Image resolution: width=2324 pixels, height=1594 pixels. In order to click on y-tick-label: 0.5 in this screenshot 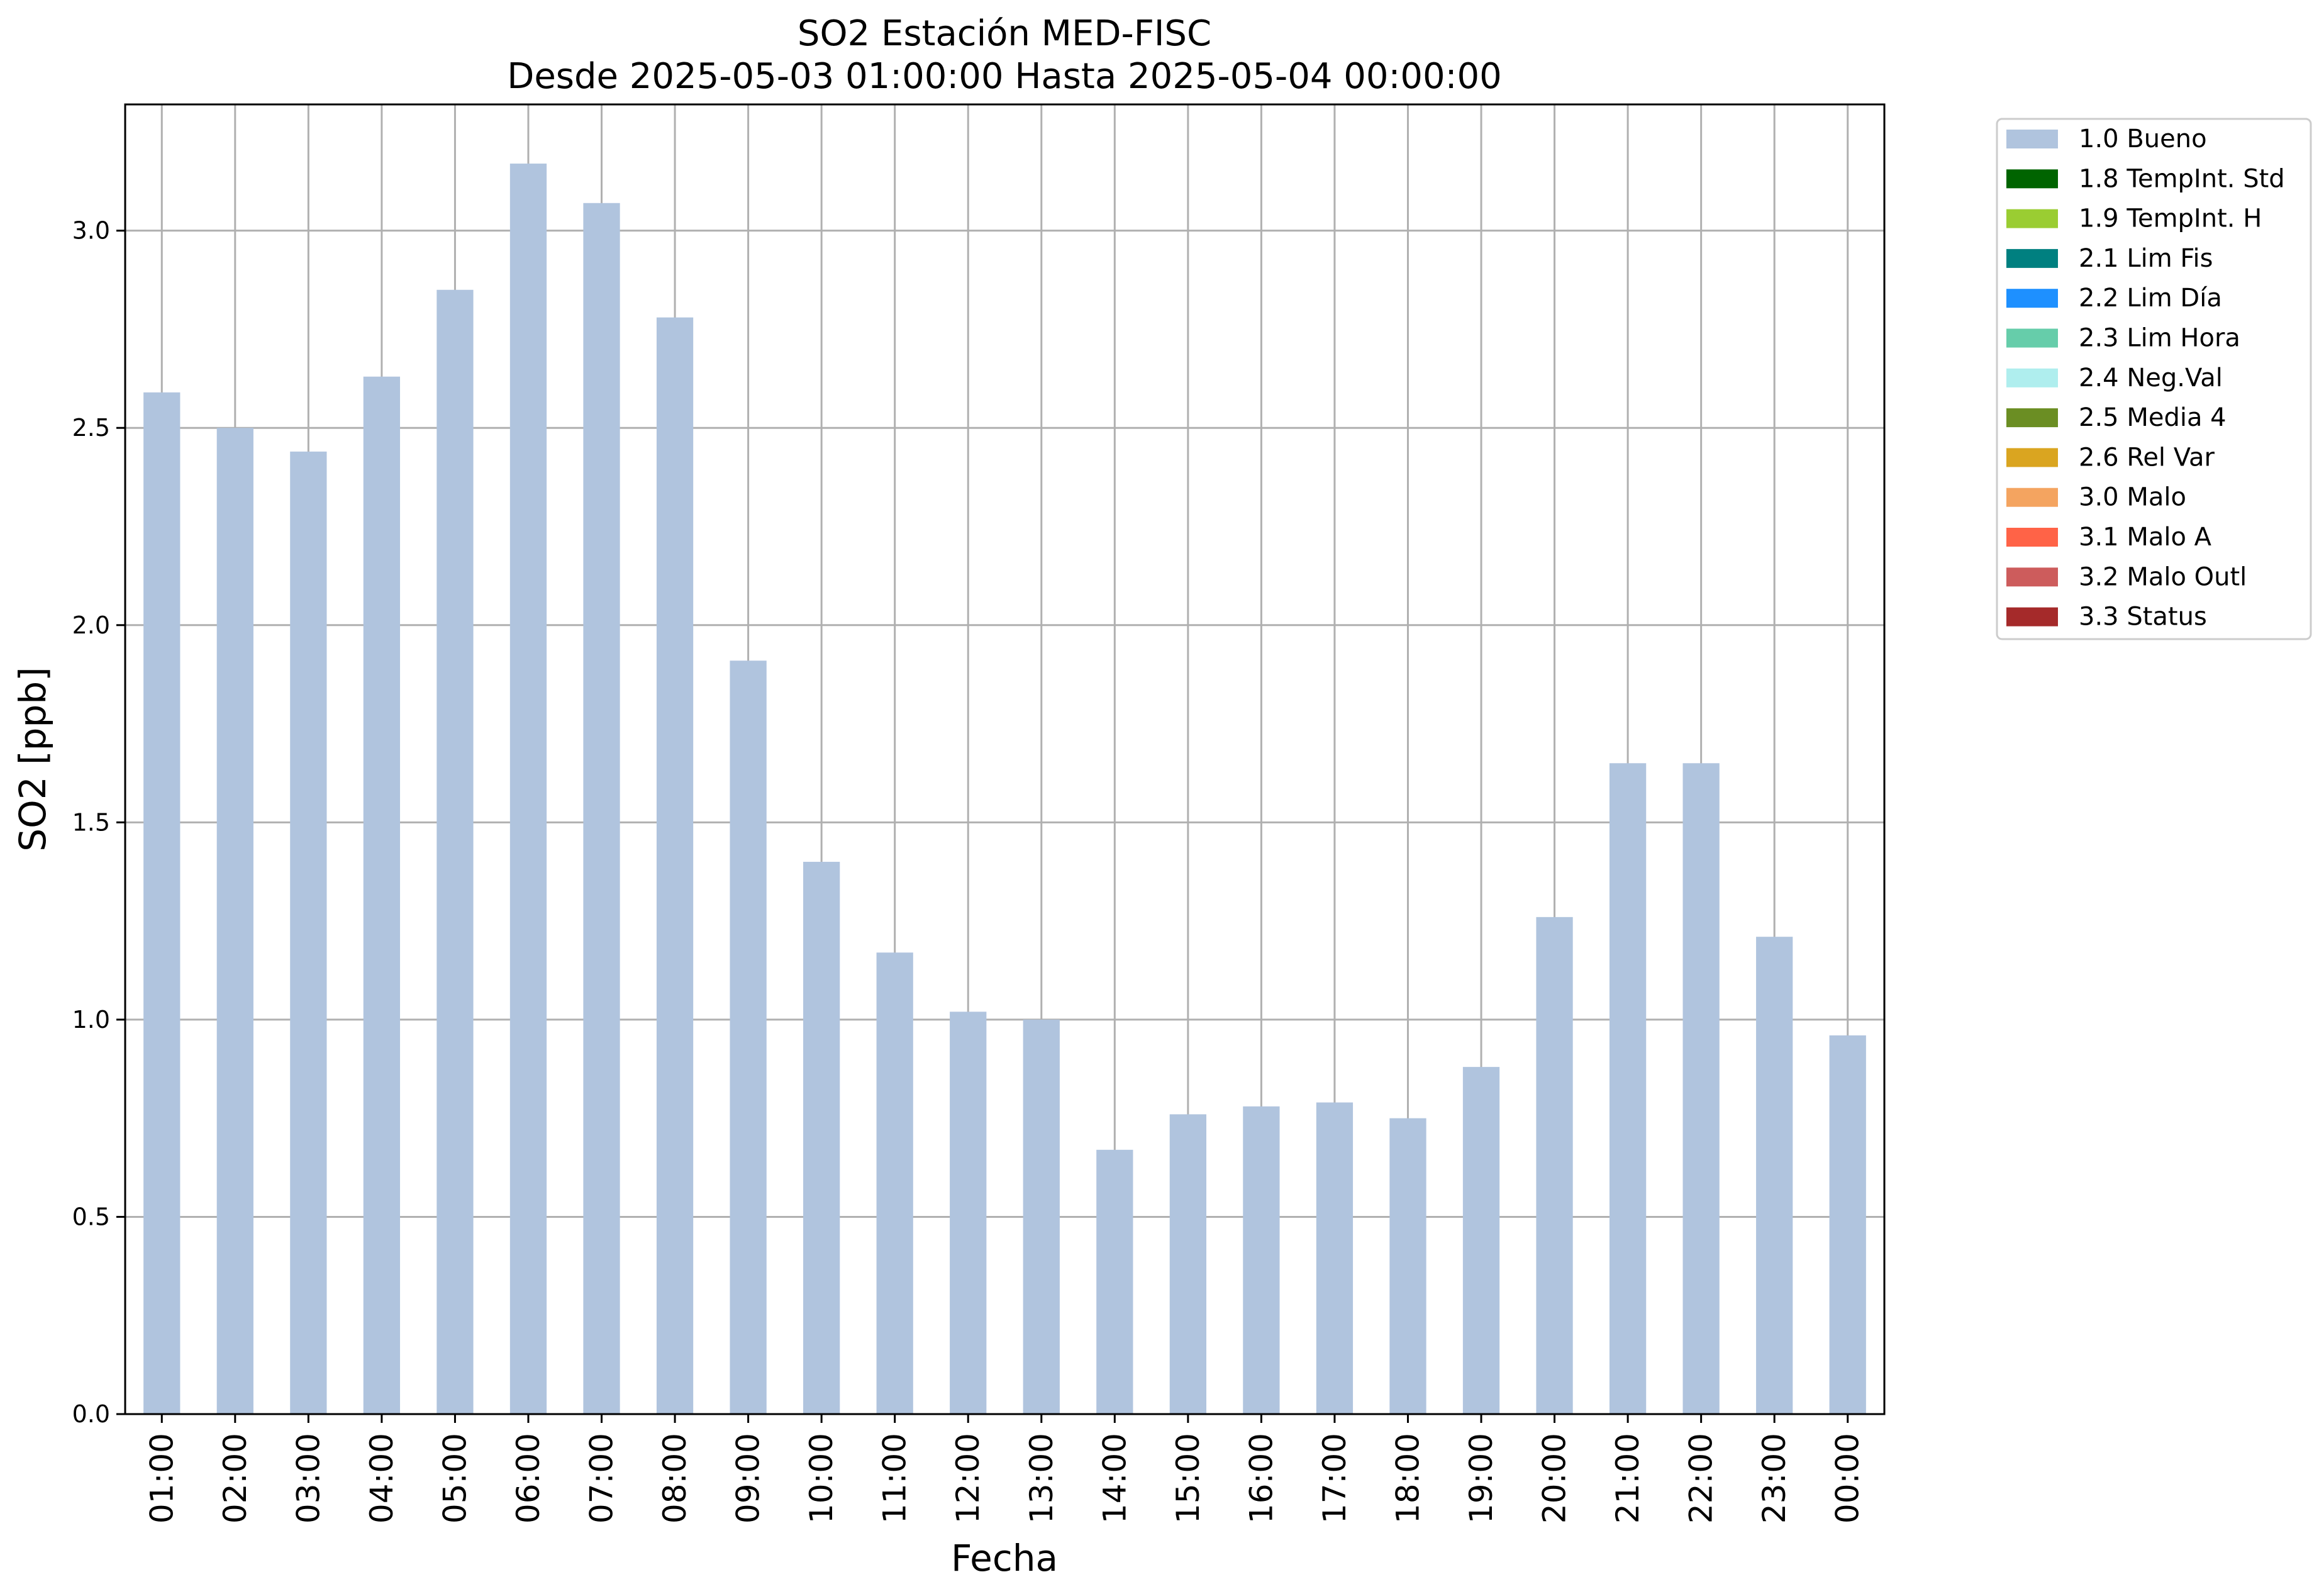, I will do `click(91, 1216)`.